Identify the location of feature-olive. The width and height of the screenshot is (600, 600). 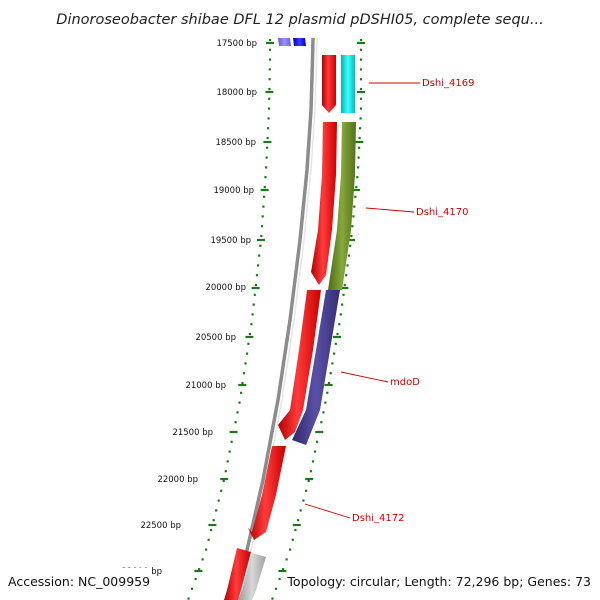
(342, 206).